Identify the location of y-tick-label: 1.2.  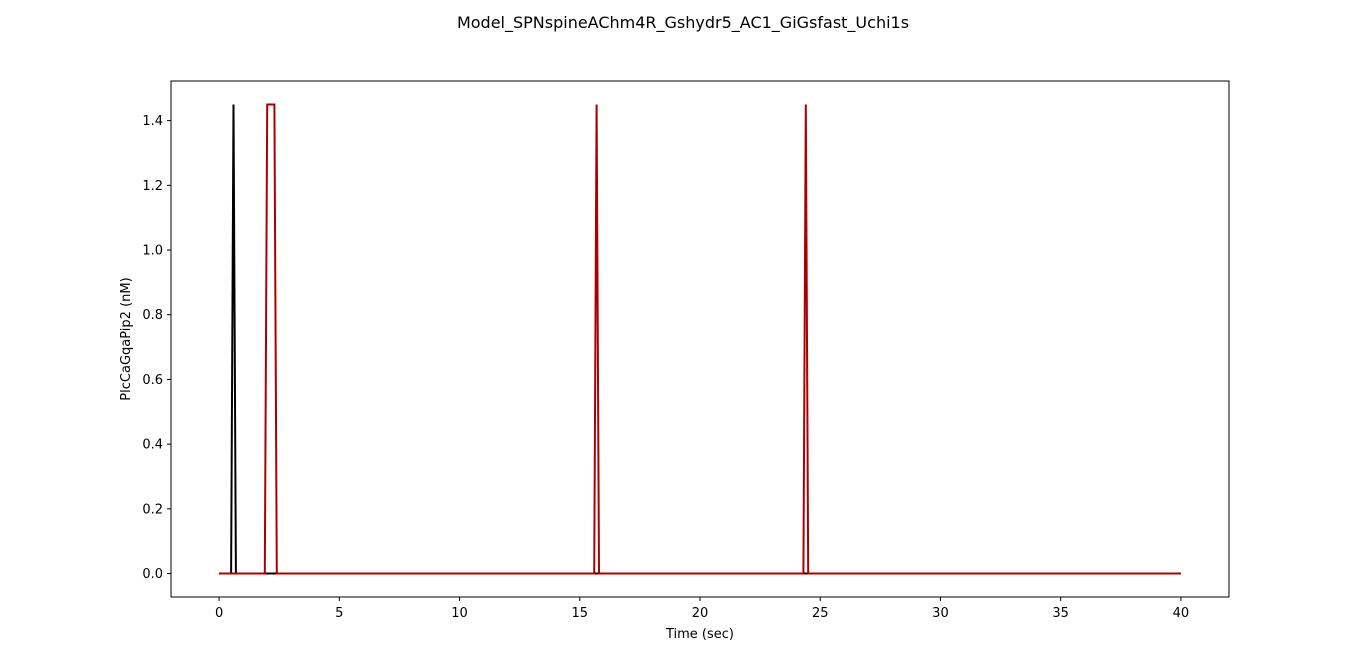
(152, 186).